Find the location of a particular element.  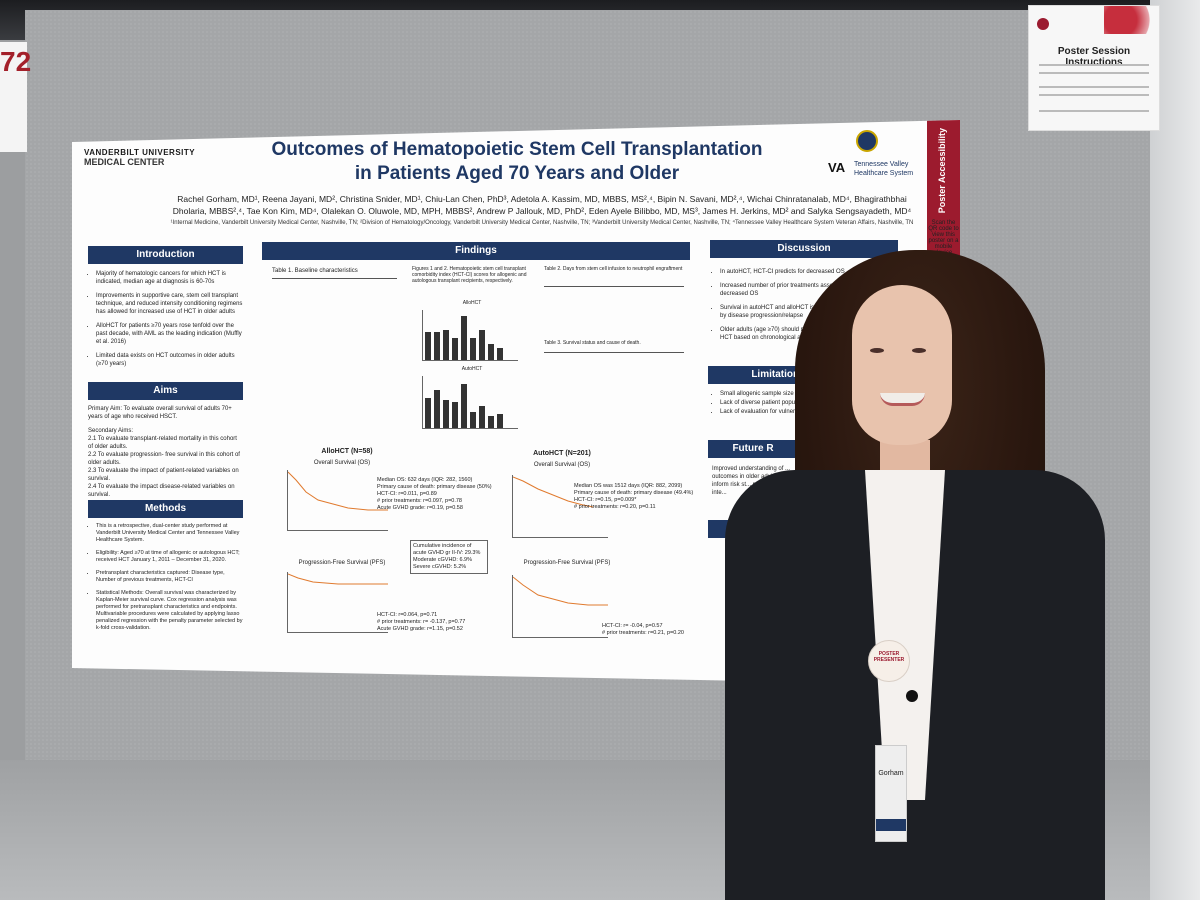

presenter-pin: POSTER PRESENTER is located at coordinates (889, 661).